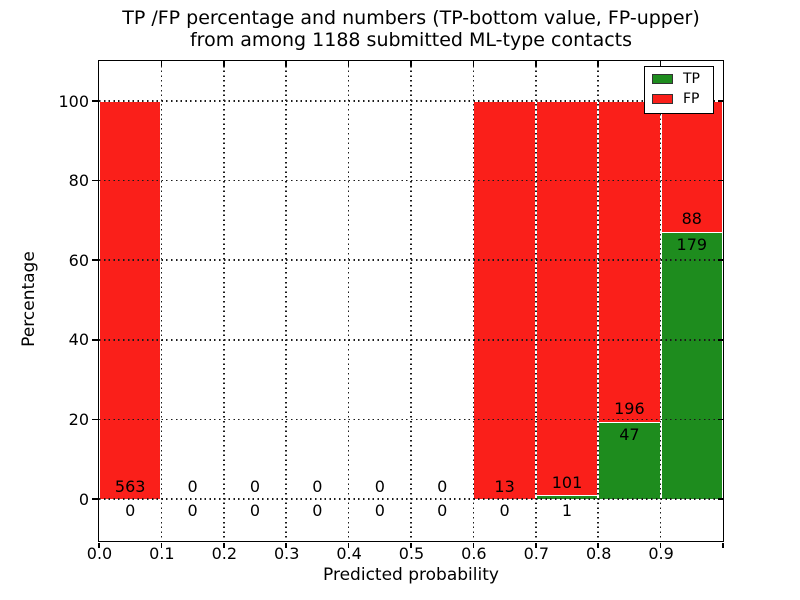 This screenshot has width=800, height=600. What do you see at coordinates (661, 553) in the screenshot?
I see `x-tick-label: 0.9` at bounding box center [661, 553].